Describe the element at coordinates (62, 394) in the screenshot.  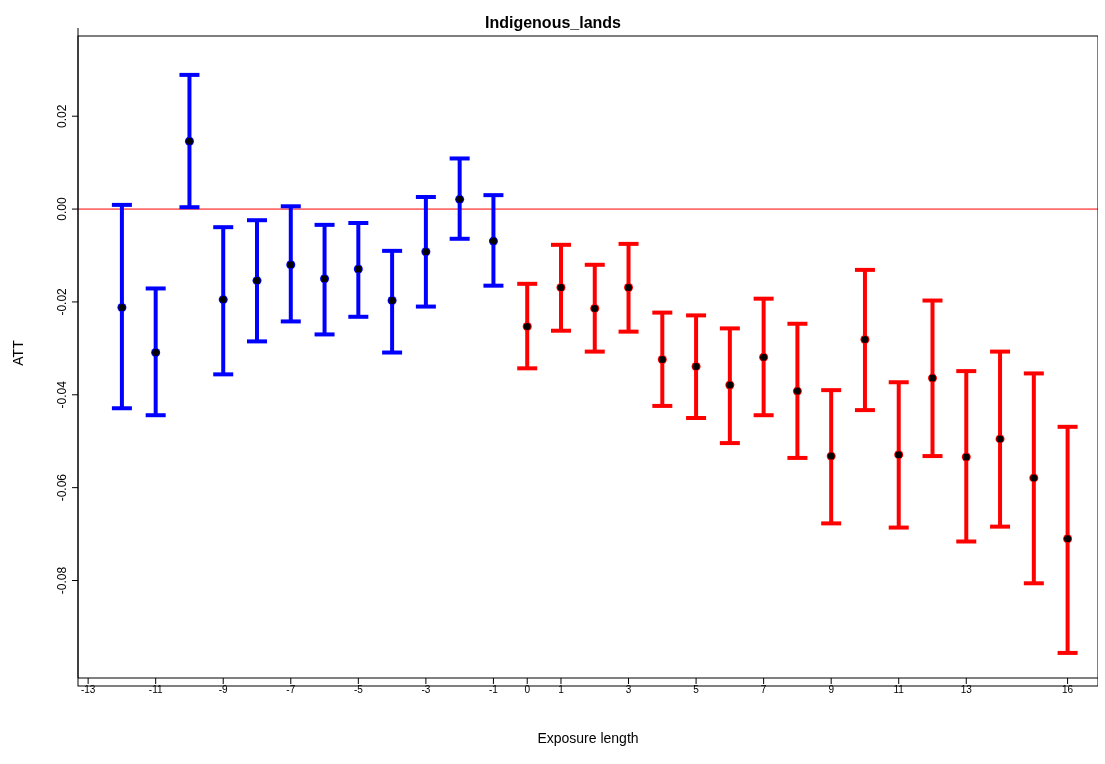
I see `y-tick-label: -0.04` at that location.